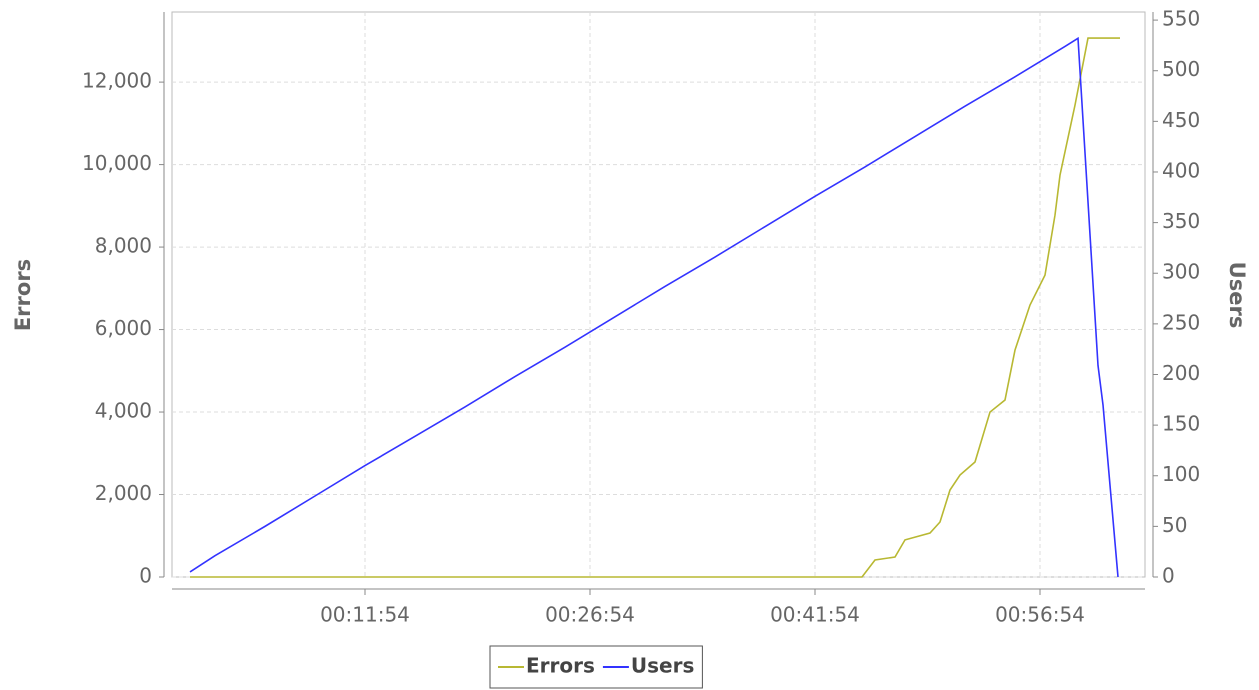 The height and width of the screenshot is (690, 1259). Describe the element at coordinates (123, 411) in the screenshot. I see `y-tick-label: 4,000` at that location.